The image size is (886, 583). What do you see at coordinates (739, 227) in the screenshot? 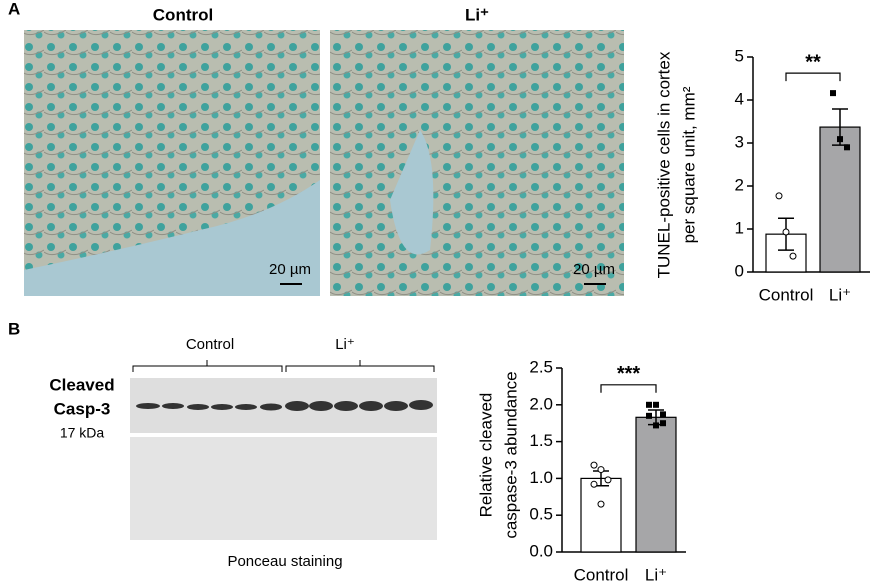
I see `y-tick-label: 1` at bounding box center [739, 227].